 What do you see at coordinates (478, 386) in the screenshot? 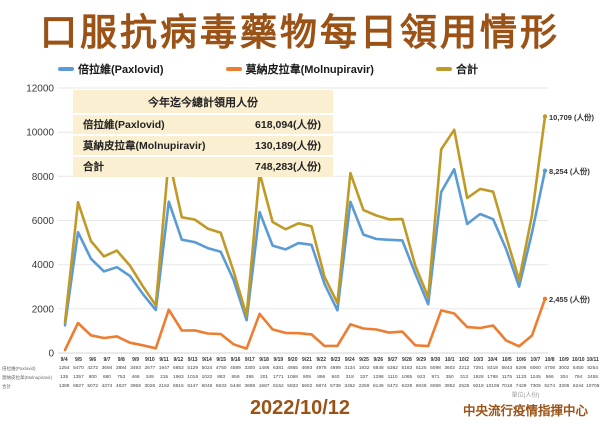
I see `table-cell: 9219` at bounding box center [478, 386].